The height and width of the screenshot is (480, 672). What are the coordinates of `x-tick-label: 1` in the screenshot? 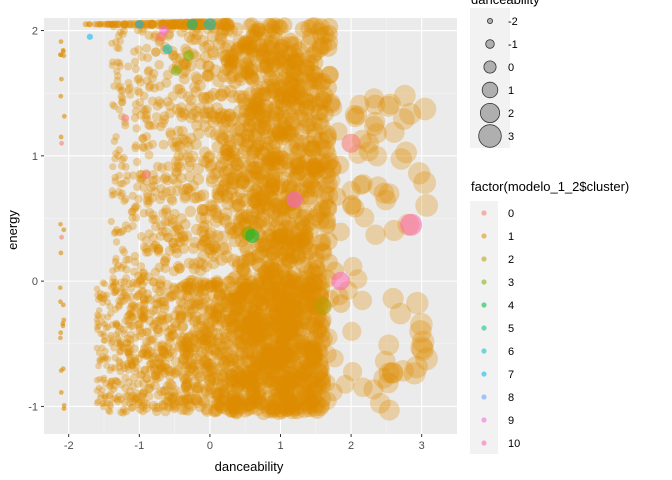 It's located at (280, 446).